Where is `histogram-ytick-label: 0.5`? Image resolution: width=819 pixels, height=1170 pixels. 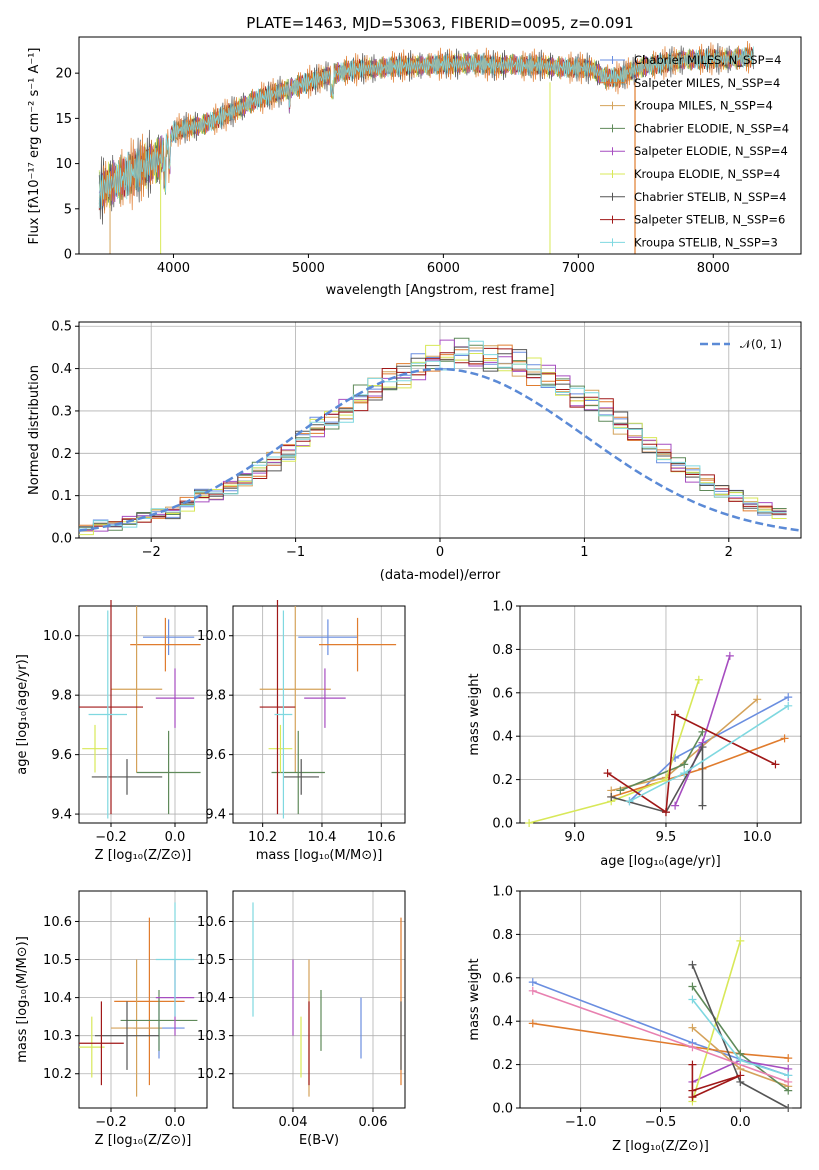 histogram-ytick-label: 0.5 is located at coordinates (61, 327).